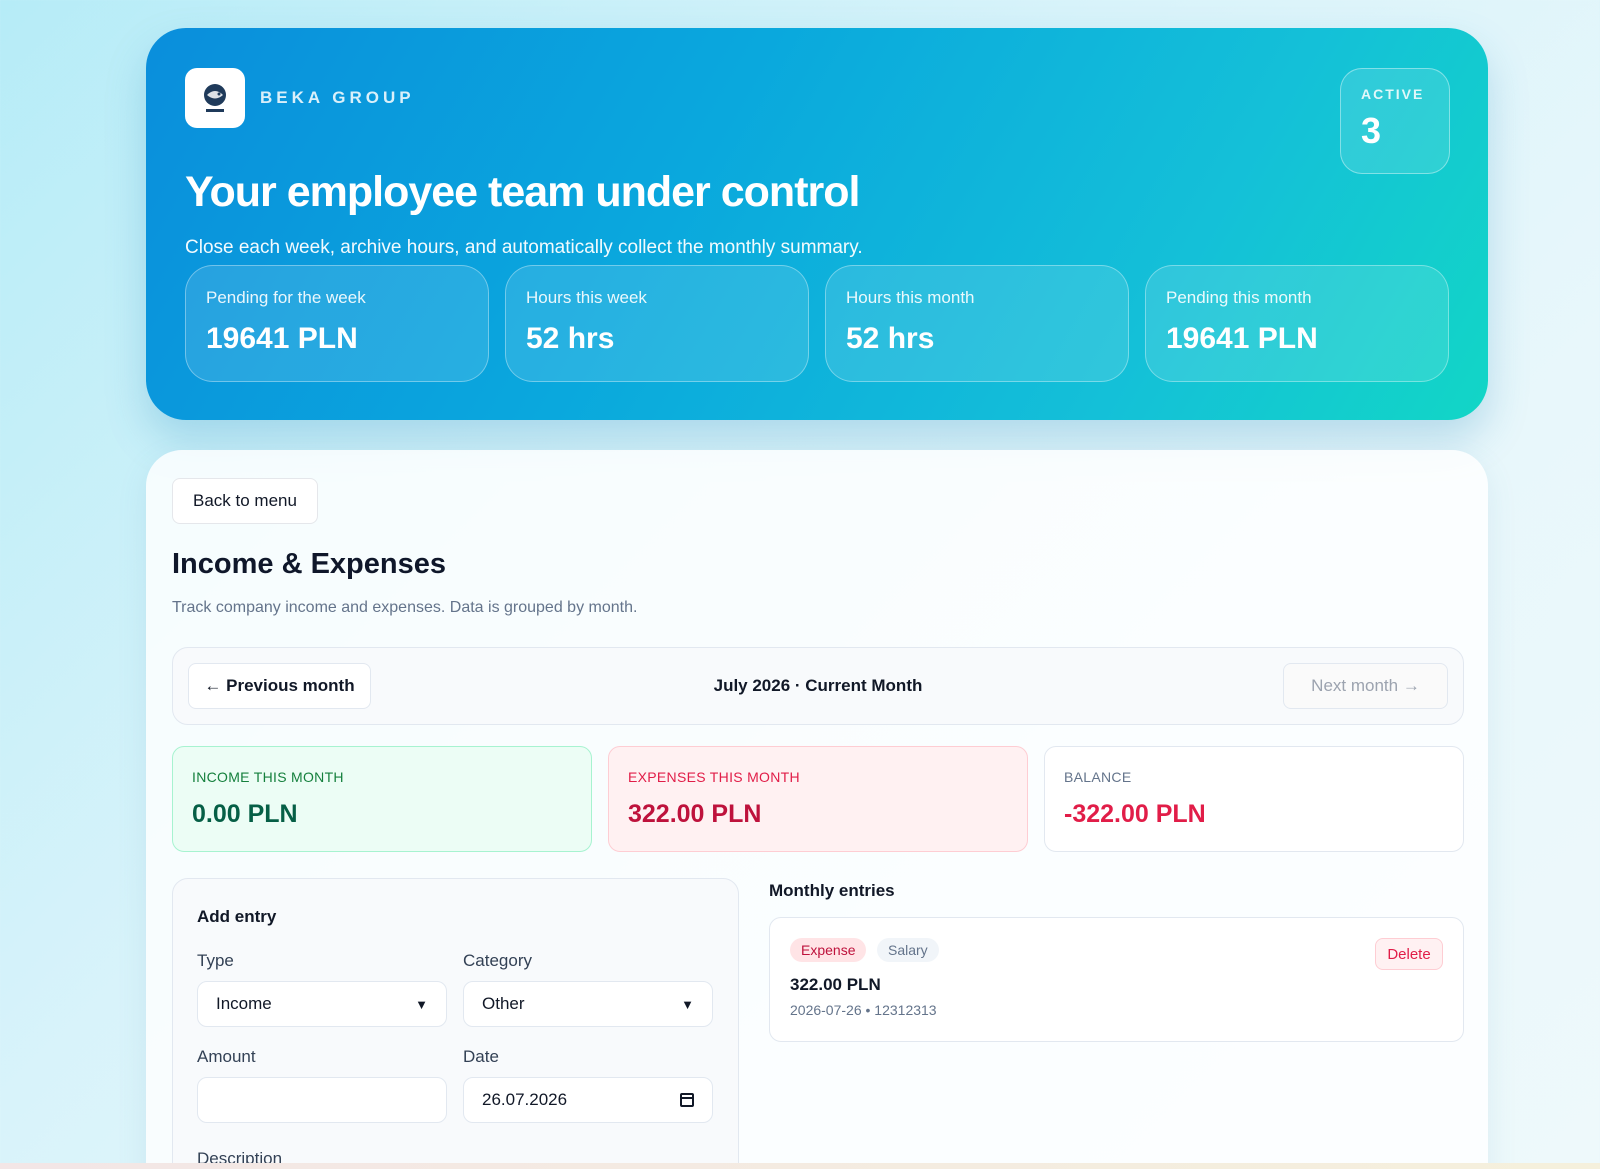 This screenshot has width=1600, height=1169. I want to click on stat-card-hours-month: Hours this month 52 hrs, so click(977, 323).